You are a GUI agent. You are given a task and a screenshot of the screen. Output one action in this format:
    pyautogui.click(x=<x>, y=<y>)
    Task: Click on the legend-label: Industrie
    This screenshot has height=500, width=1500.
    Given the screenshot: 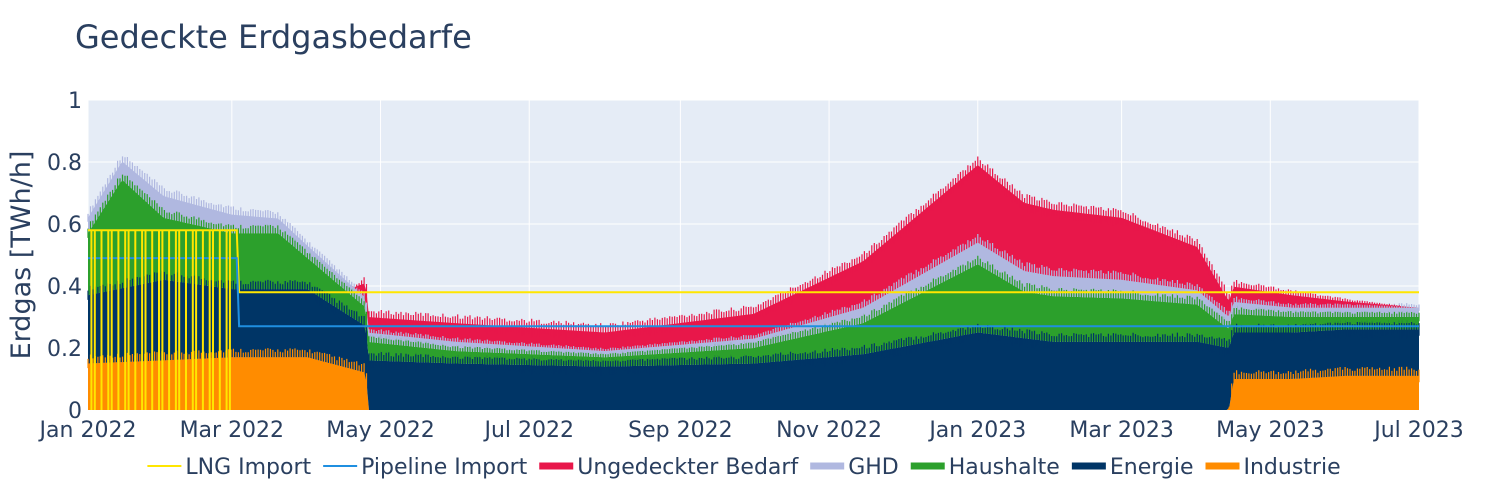 What is the action you would take?
    pyautogui.click(x=1292, y=467)
    